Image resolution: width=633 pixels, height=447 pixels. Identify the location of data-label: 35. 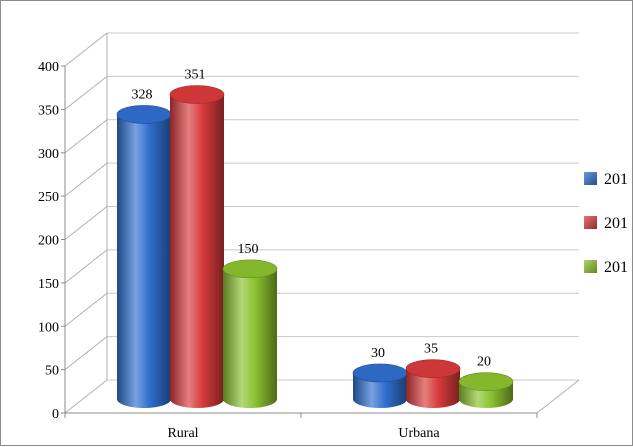
(431, 349).